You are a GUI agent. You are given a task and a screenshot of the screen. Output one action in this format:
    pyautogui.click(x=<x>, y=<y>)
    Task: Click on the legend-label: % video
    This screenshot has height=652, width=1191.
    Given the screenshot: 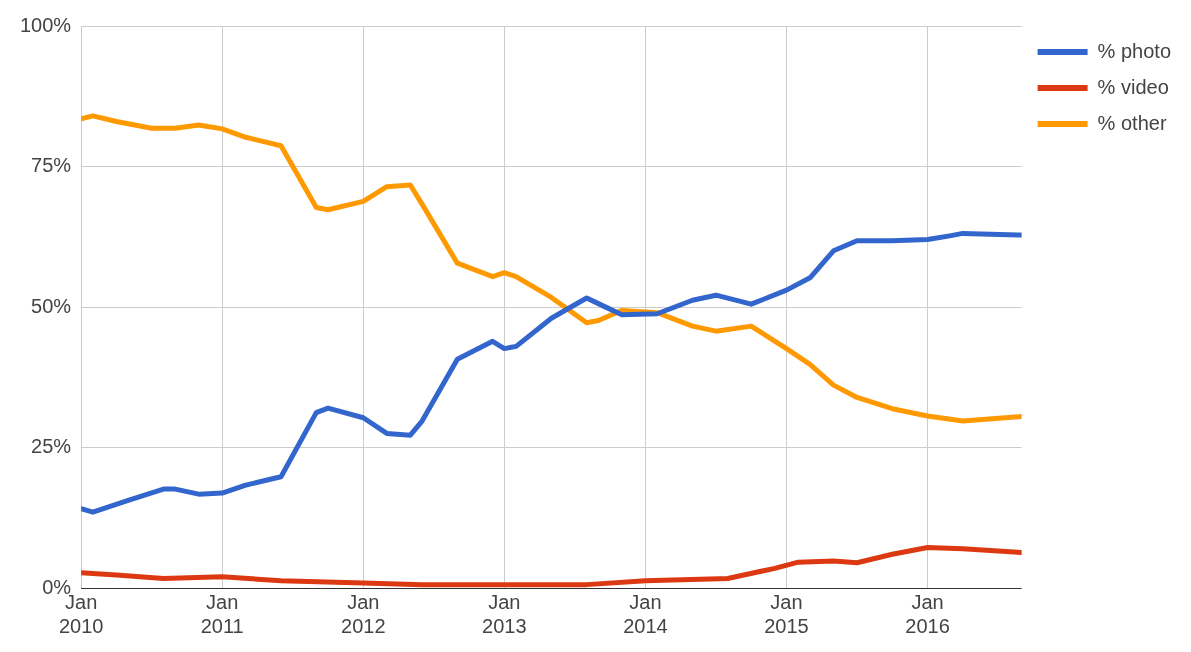 What is the action you would take?
    pyautogui.click(x=1133, y=86)
    